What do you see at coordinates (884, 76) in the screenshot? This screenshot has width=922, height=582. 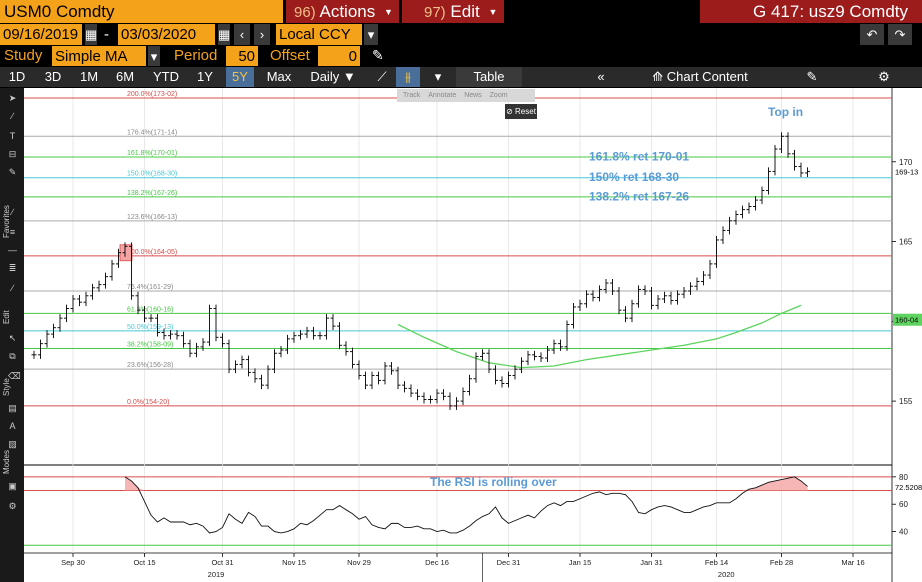 I see `gear-icon: ⚙` at bounding box center [884, 76].